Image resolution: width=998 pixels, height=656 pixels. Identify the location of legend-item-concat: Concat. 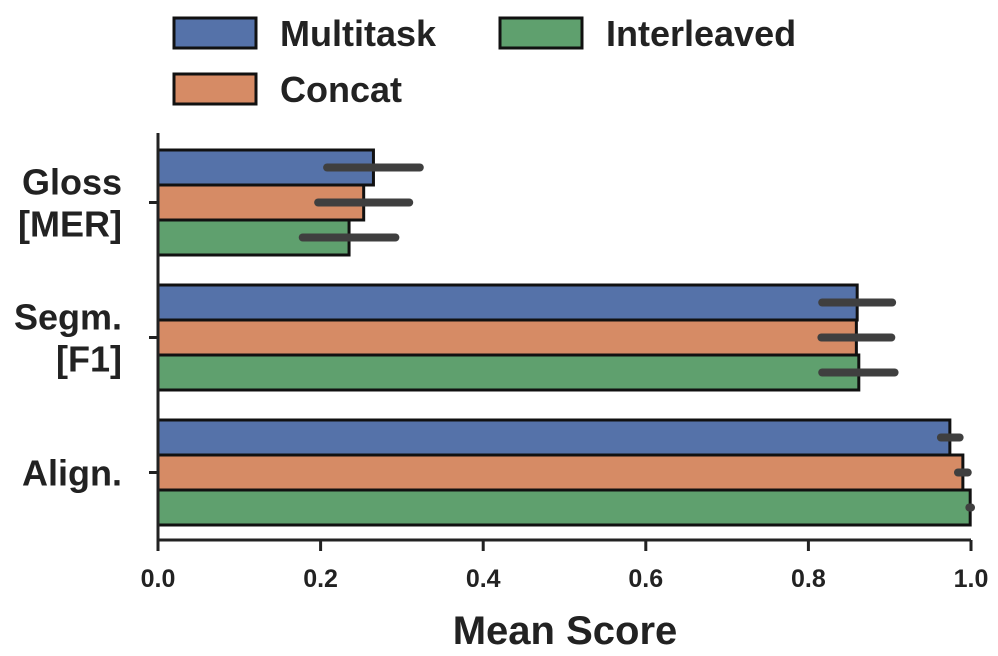
(287, 89).